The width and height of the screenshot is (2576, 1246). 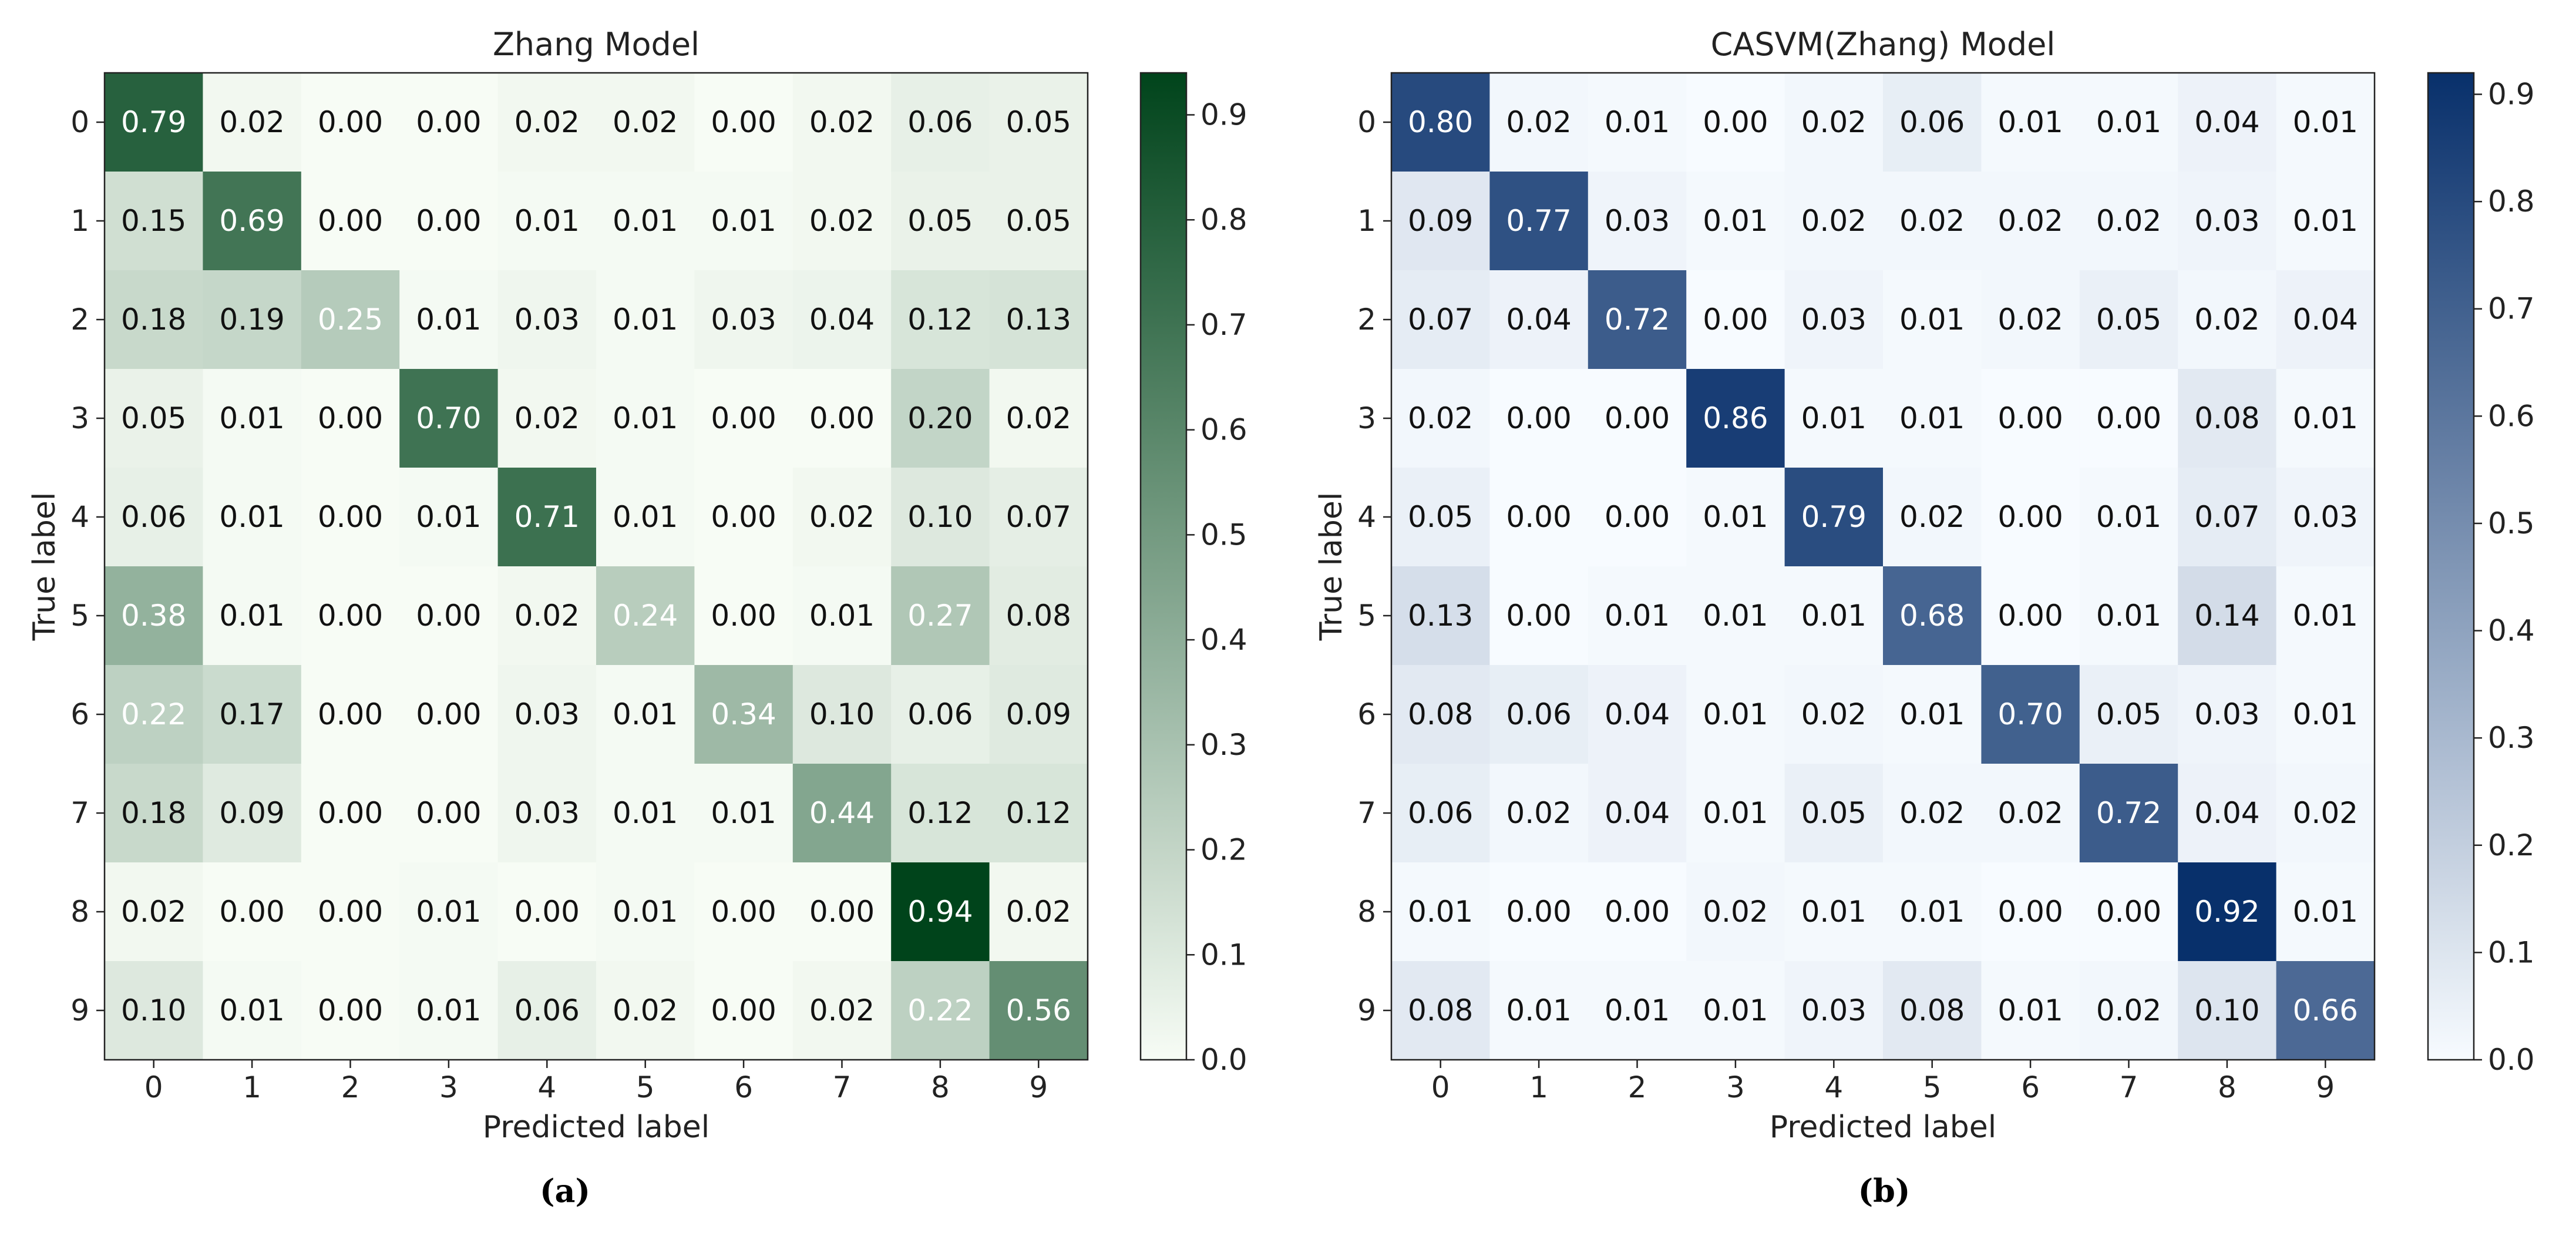 What do you see at coordinates (1440, 1010) in the screenshot?
I see `cell-value-label: 0.08` at bounding box center [1440, 1010].